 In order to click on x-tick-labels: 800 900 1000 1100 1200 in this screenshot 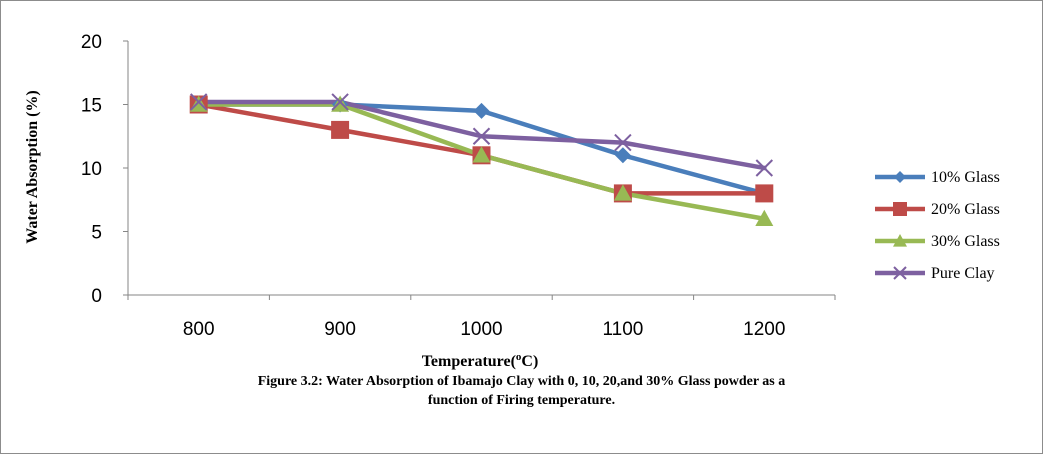, I will do `click(484, 329)`.